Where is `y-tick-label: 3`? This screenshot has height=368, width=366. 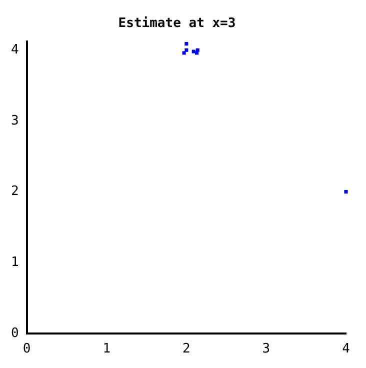 y-tick-label: 3 is located at coordinates (15, 120).